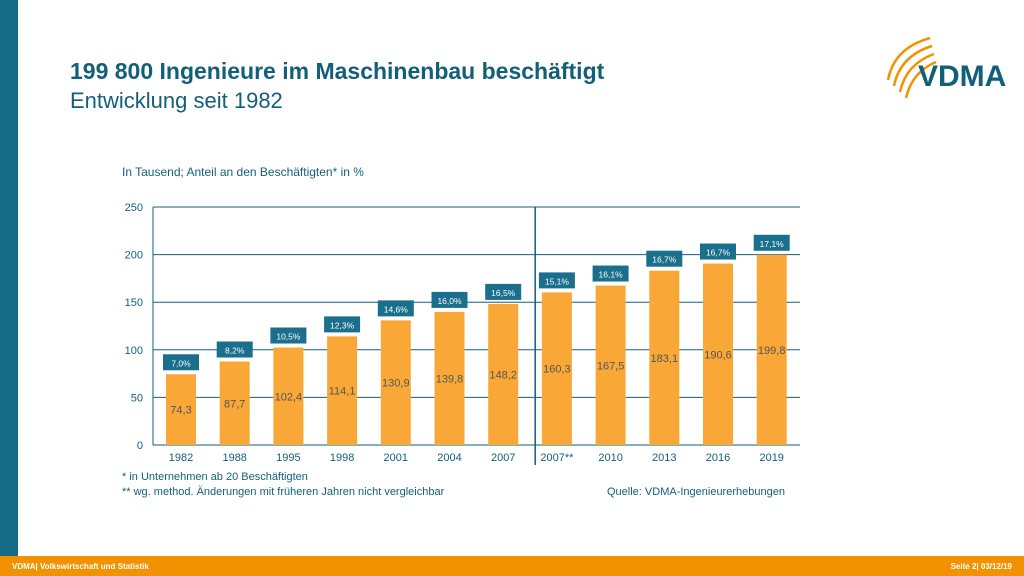 The height and width of the screenshot is (576, 1024). I want to click on x-tick-label: 2016, so click(718, 458).